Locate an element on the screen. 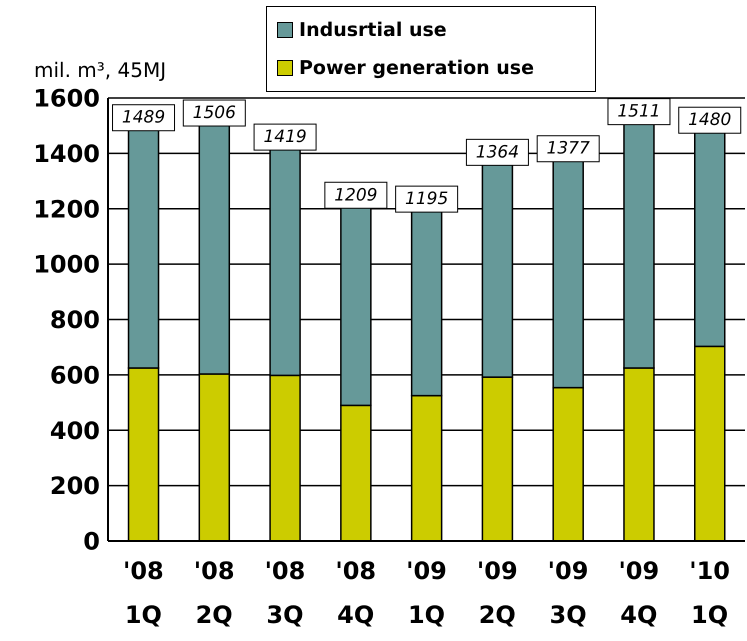  x-tick-label: '09 3Q is located at coordinates (568, 593).